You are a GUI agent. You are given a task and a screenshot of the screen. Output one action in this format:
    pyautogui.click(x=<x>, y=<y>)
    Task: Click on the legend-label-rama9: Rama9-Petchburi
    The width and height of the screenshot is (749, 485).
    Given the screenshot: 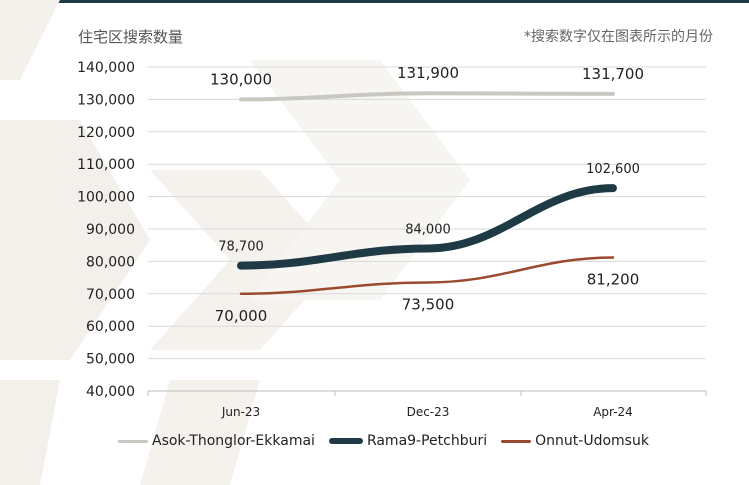 What is the action you would take?
    pyautogui.click(x=427, y=441)
    